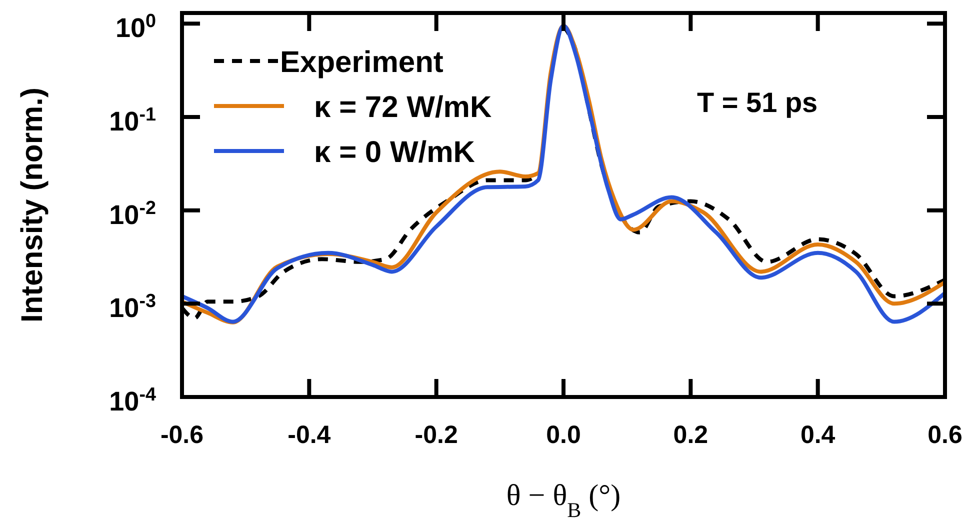 This screenshot has height=530, width=971. What do you see at coordinates (132, 307) in the screenshot?
I see `y-tick-label: 10$^{-3}$` at bounding box center [132, 307].